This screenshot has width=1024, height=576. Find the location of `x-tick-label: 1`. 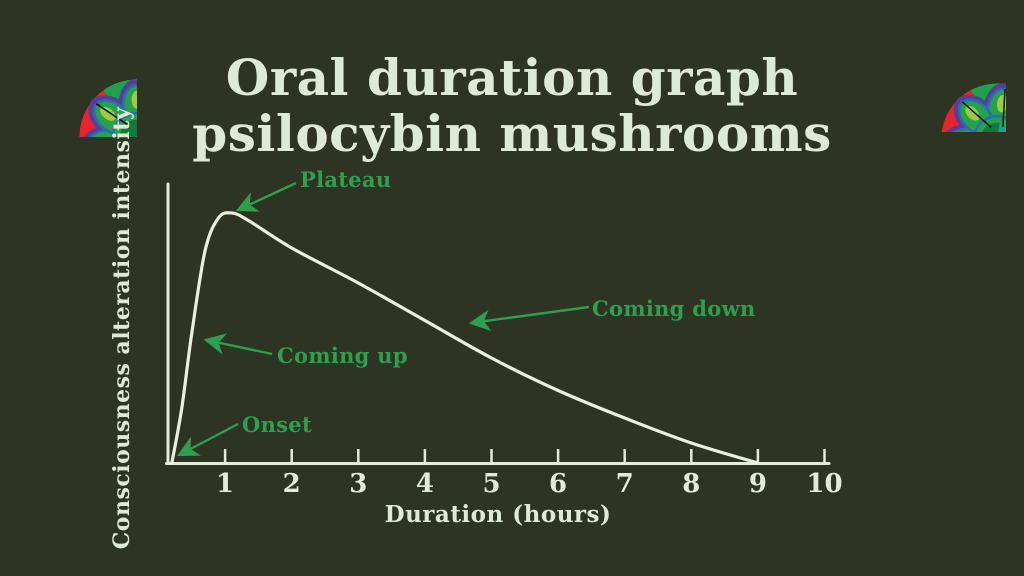

x-tick-label: 1 is located at coordinates (225, 484).